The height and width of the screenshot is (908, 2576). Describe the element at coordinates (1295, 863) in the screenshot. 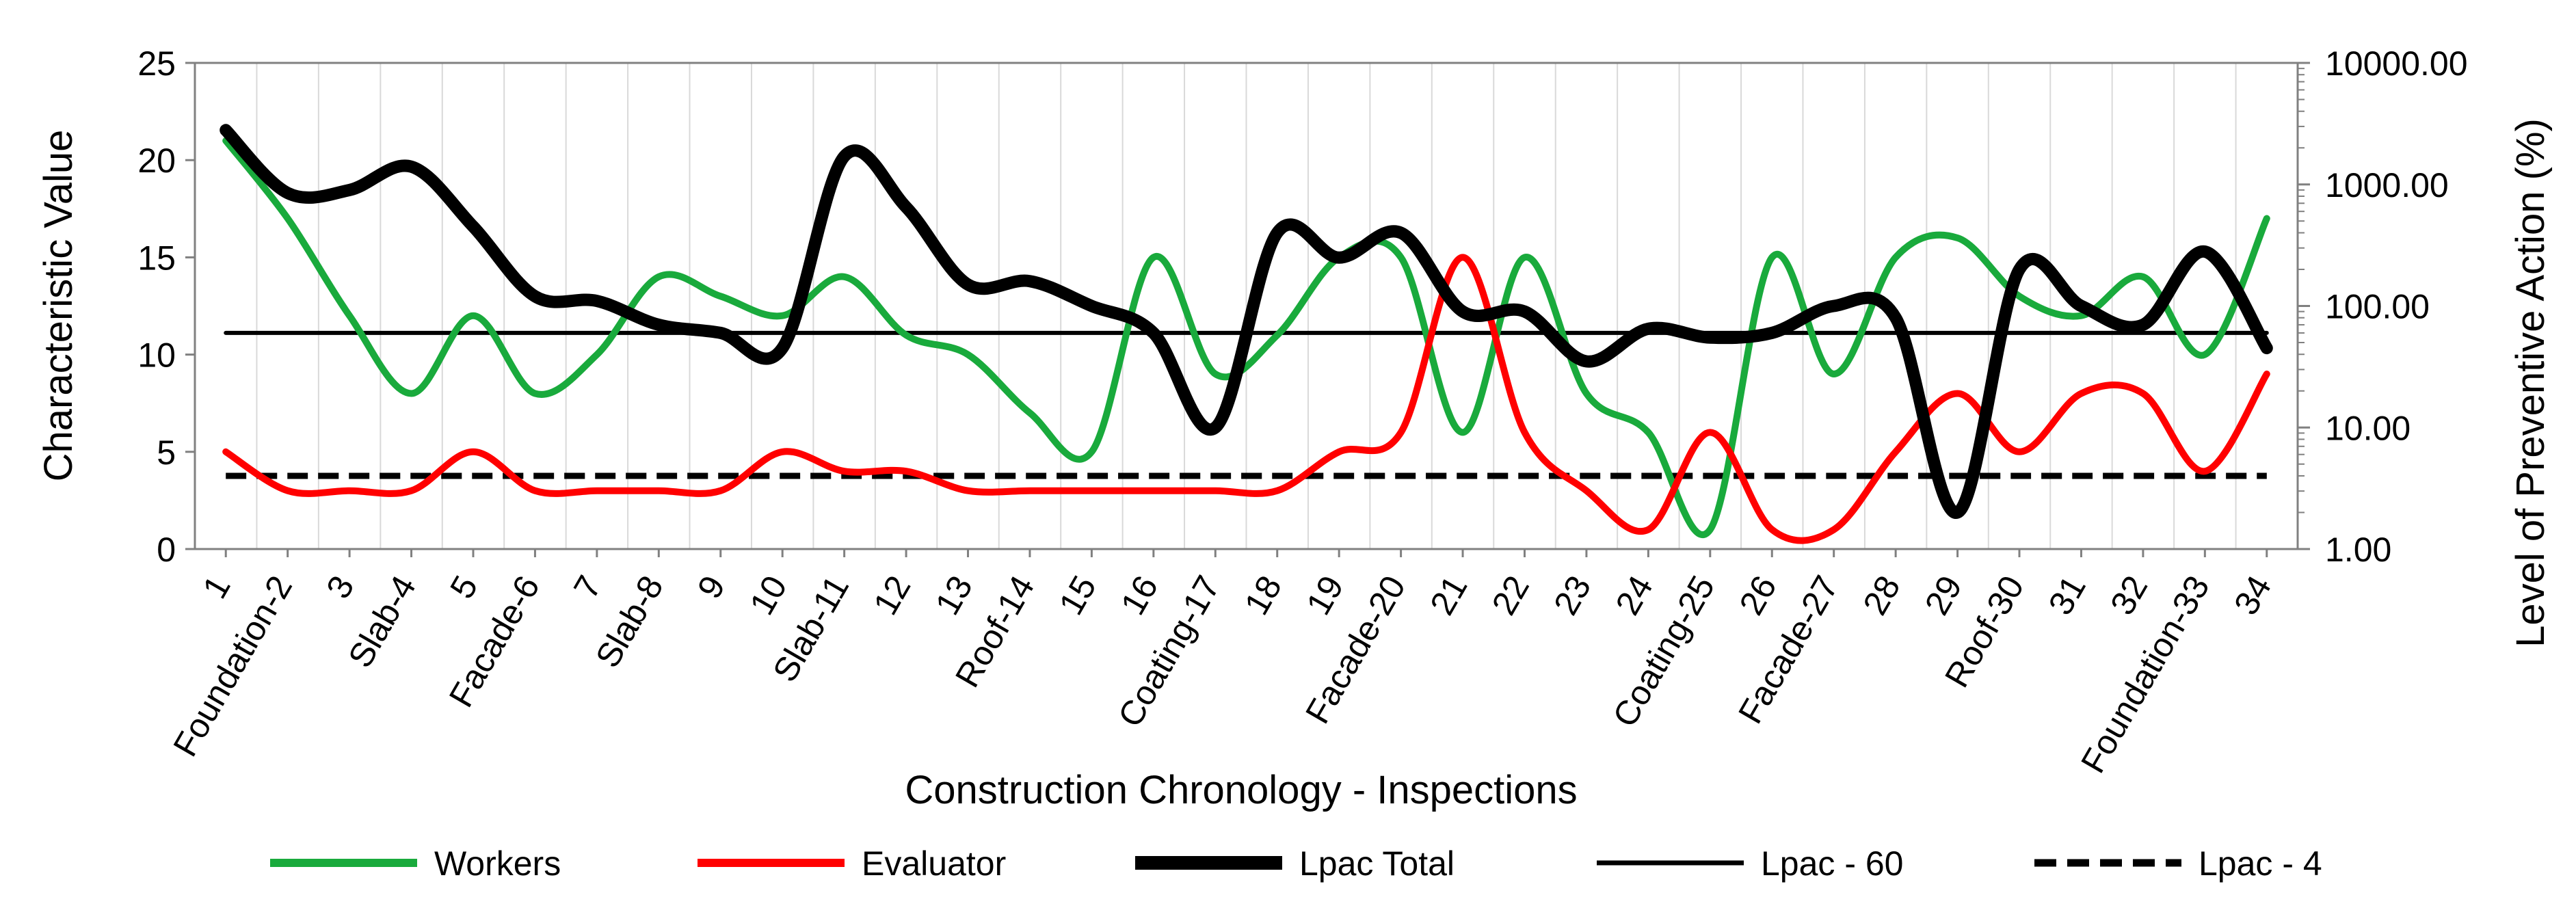

I see `legend-item-lpac-total: Lpac Total` at that location.